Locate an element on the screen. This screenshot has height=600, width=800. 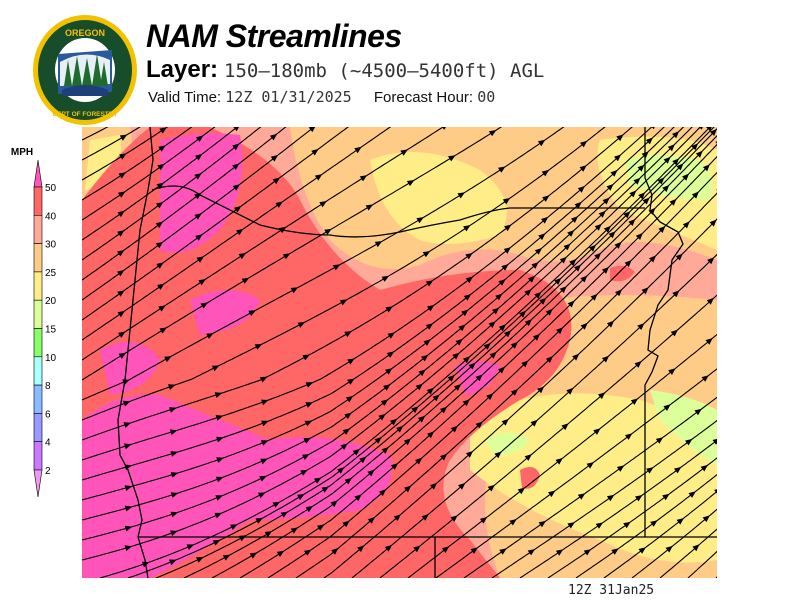
svg-text: OREGON is located at coordinates (85, 33).